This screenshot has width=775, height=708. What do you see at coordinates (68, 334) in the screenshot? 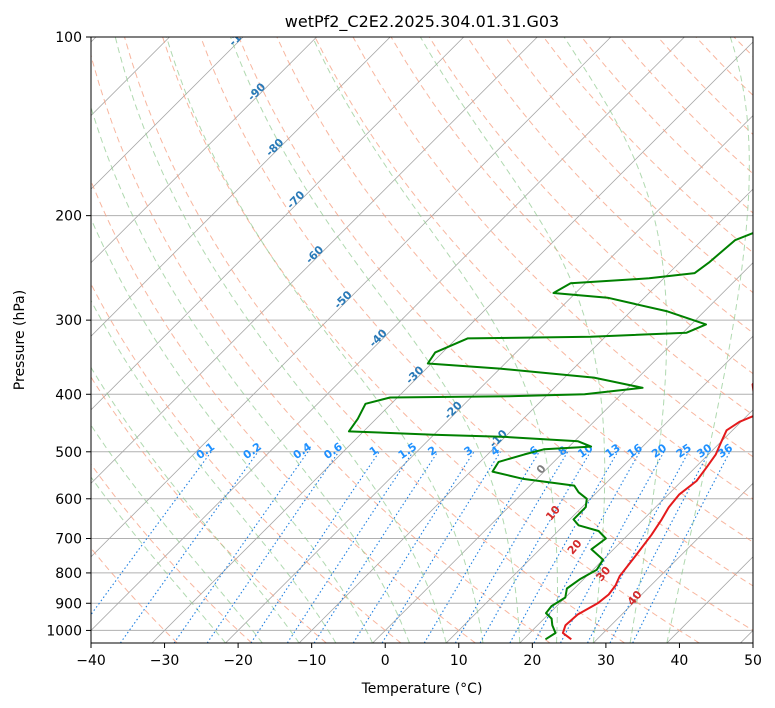
I see `y-axis-ticks: 1000 900 800 700 600 500 400 300 200 100` at bounding box center [68, 334].